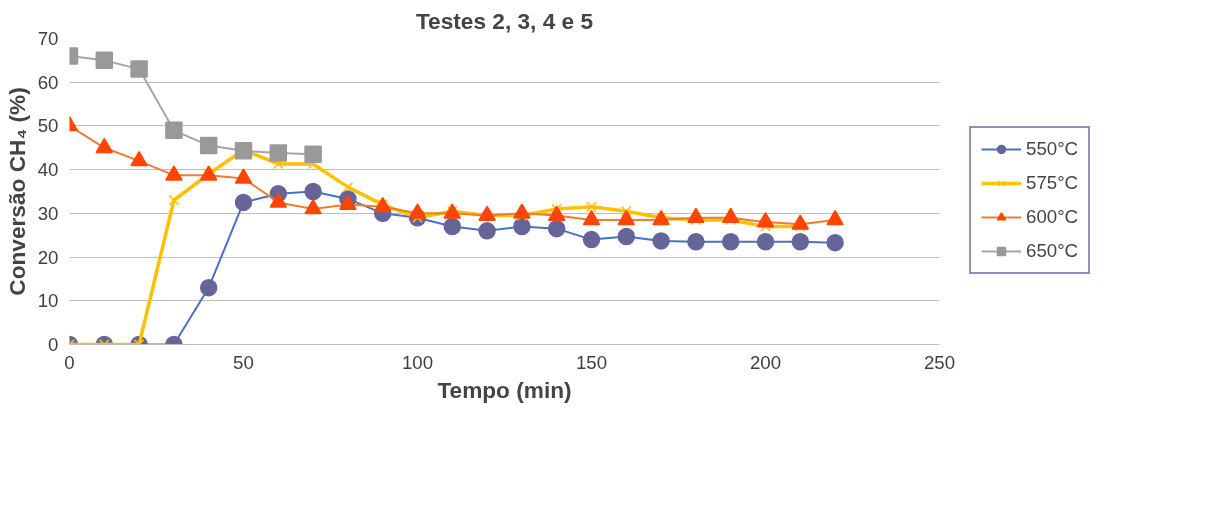 This screenshot has height=531, width=1208. What do you see at coordinates (48, 82) in the screenshot?
I see `y-tick-label: 60` at bounding box center [48, 82].